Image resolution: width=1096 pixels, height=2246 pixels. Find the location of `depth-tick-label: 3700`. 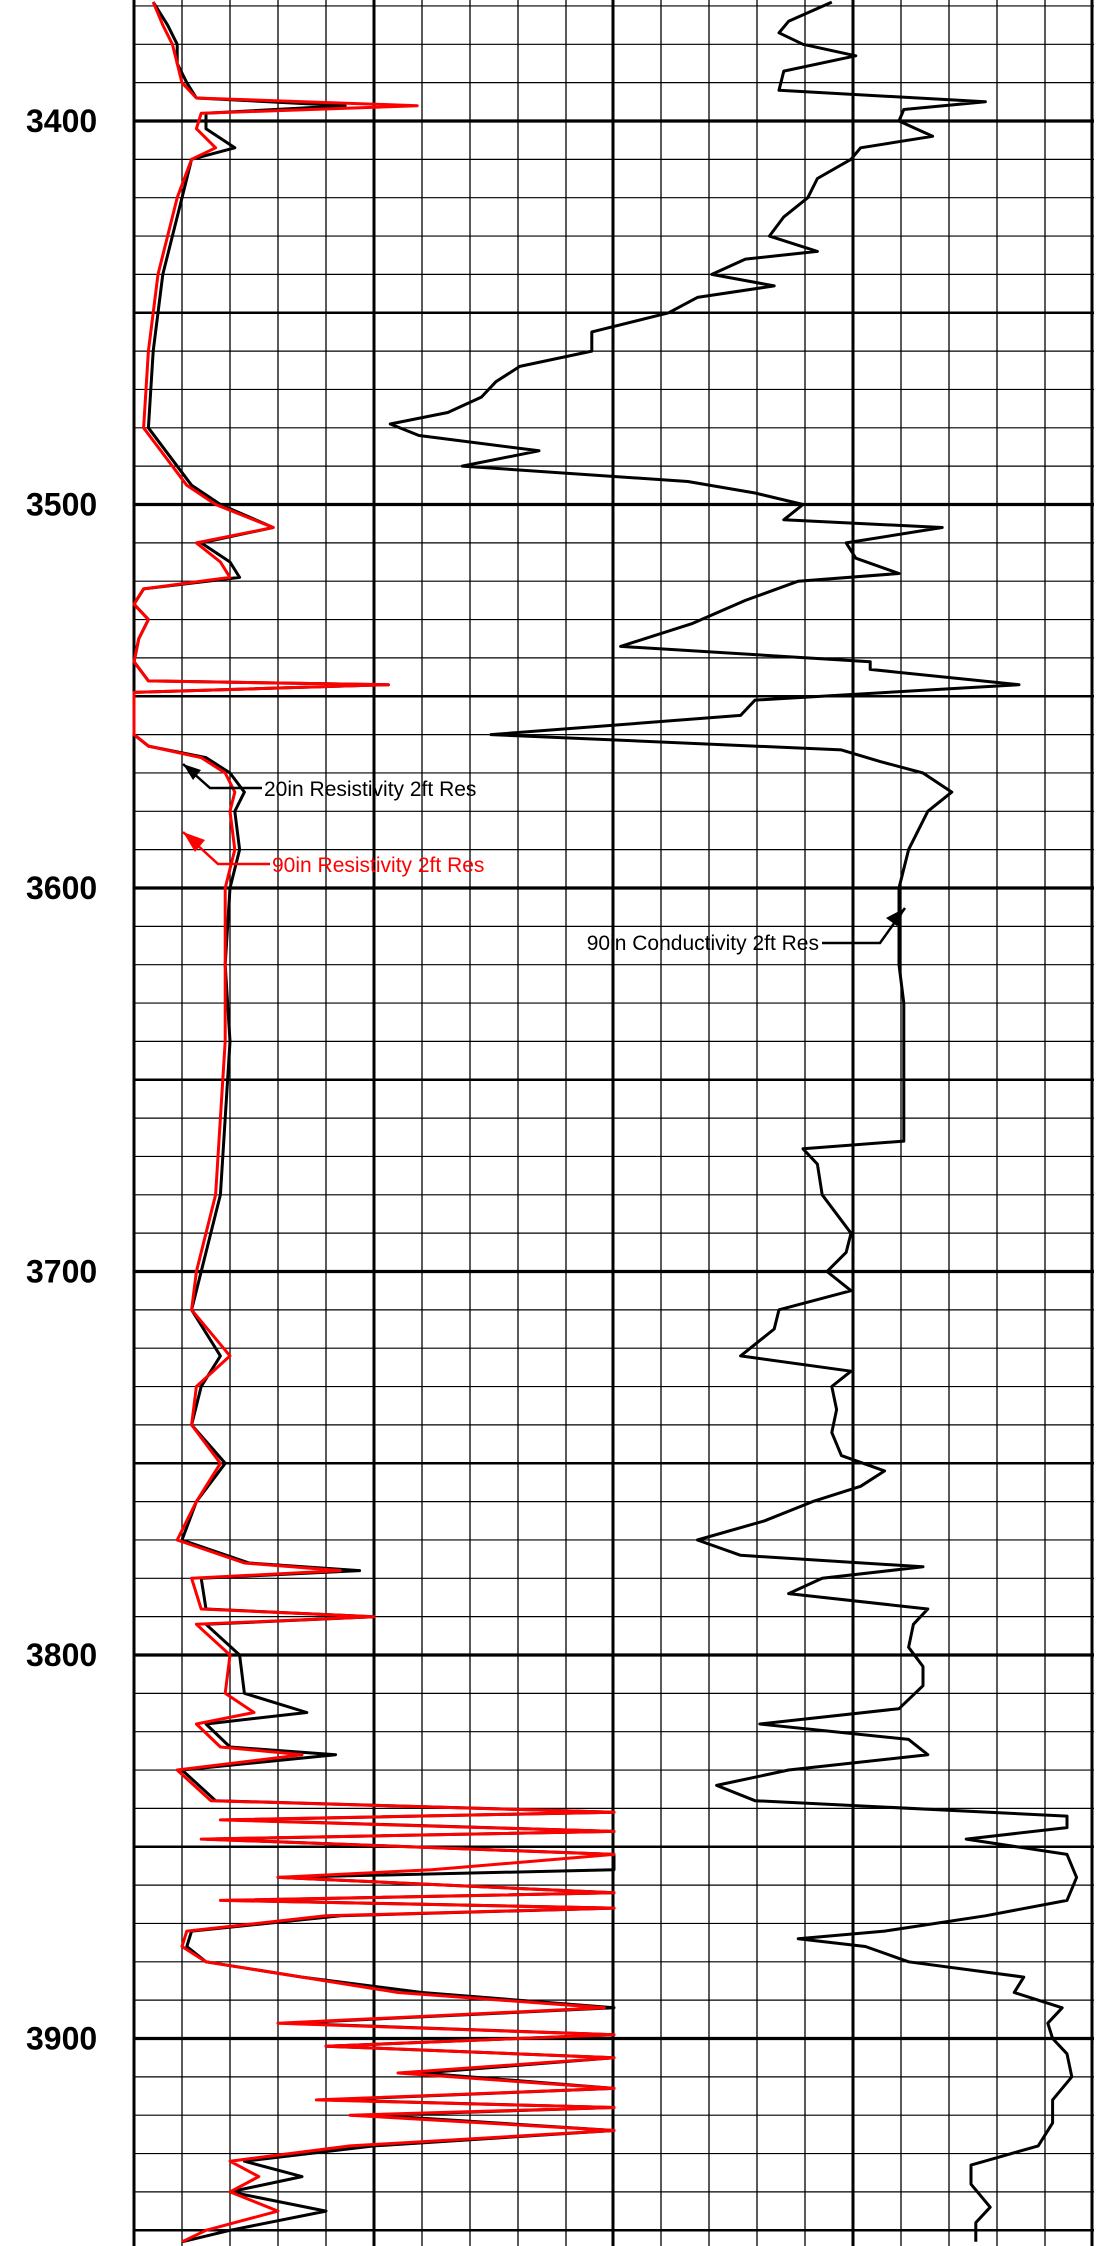

depth-tick-label: 3700 is located at coordinates (61, 1272).